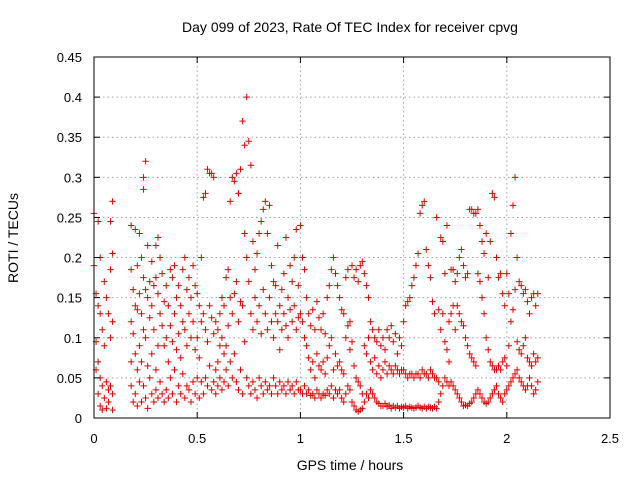 This screenshot has width=640, height=480. I want to click on x-tick-label: 2, so click(506, 438).